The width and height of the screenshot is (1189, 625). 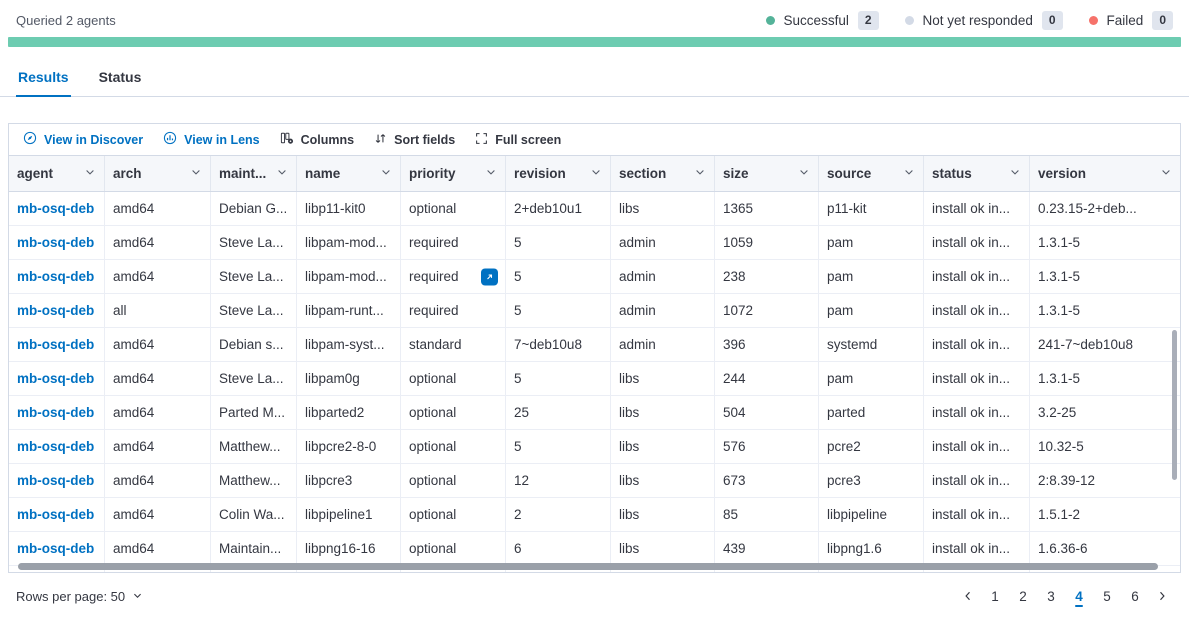 I want to click on cell-name: libpam0g, so click(x=349, y=378).